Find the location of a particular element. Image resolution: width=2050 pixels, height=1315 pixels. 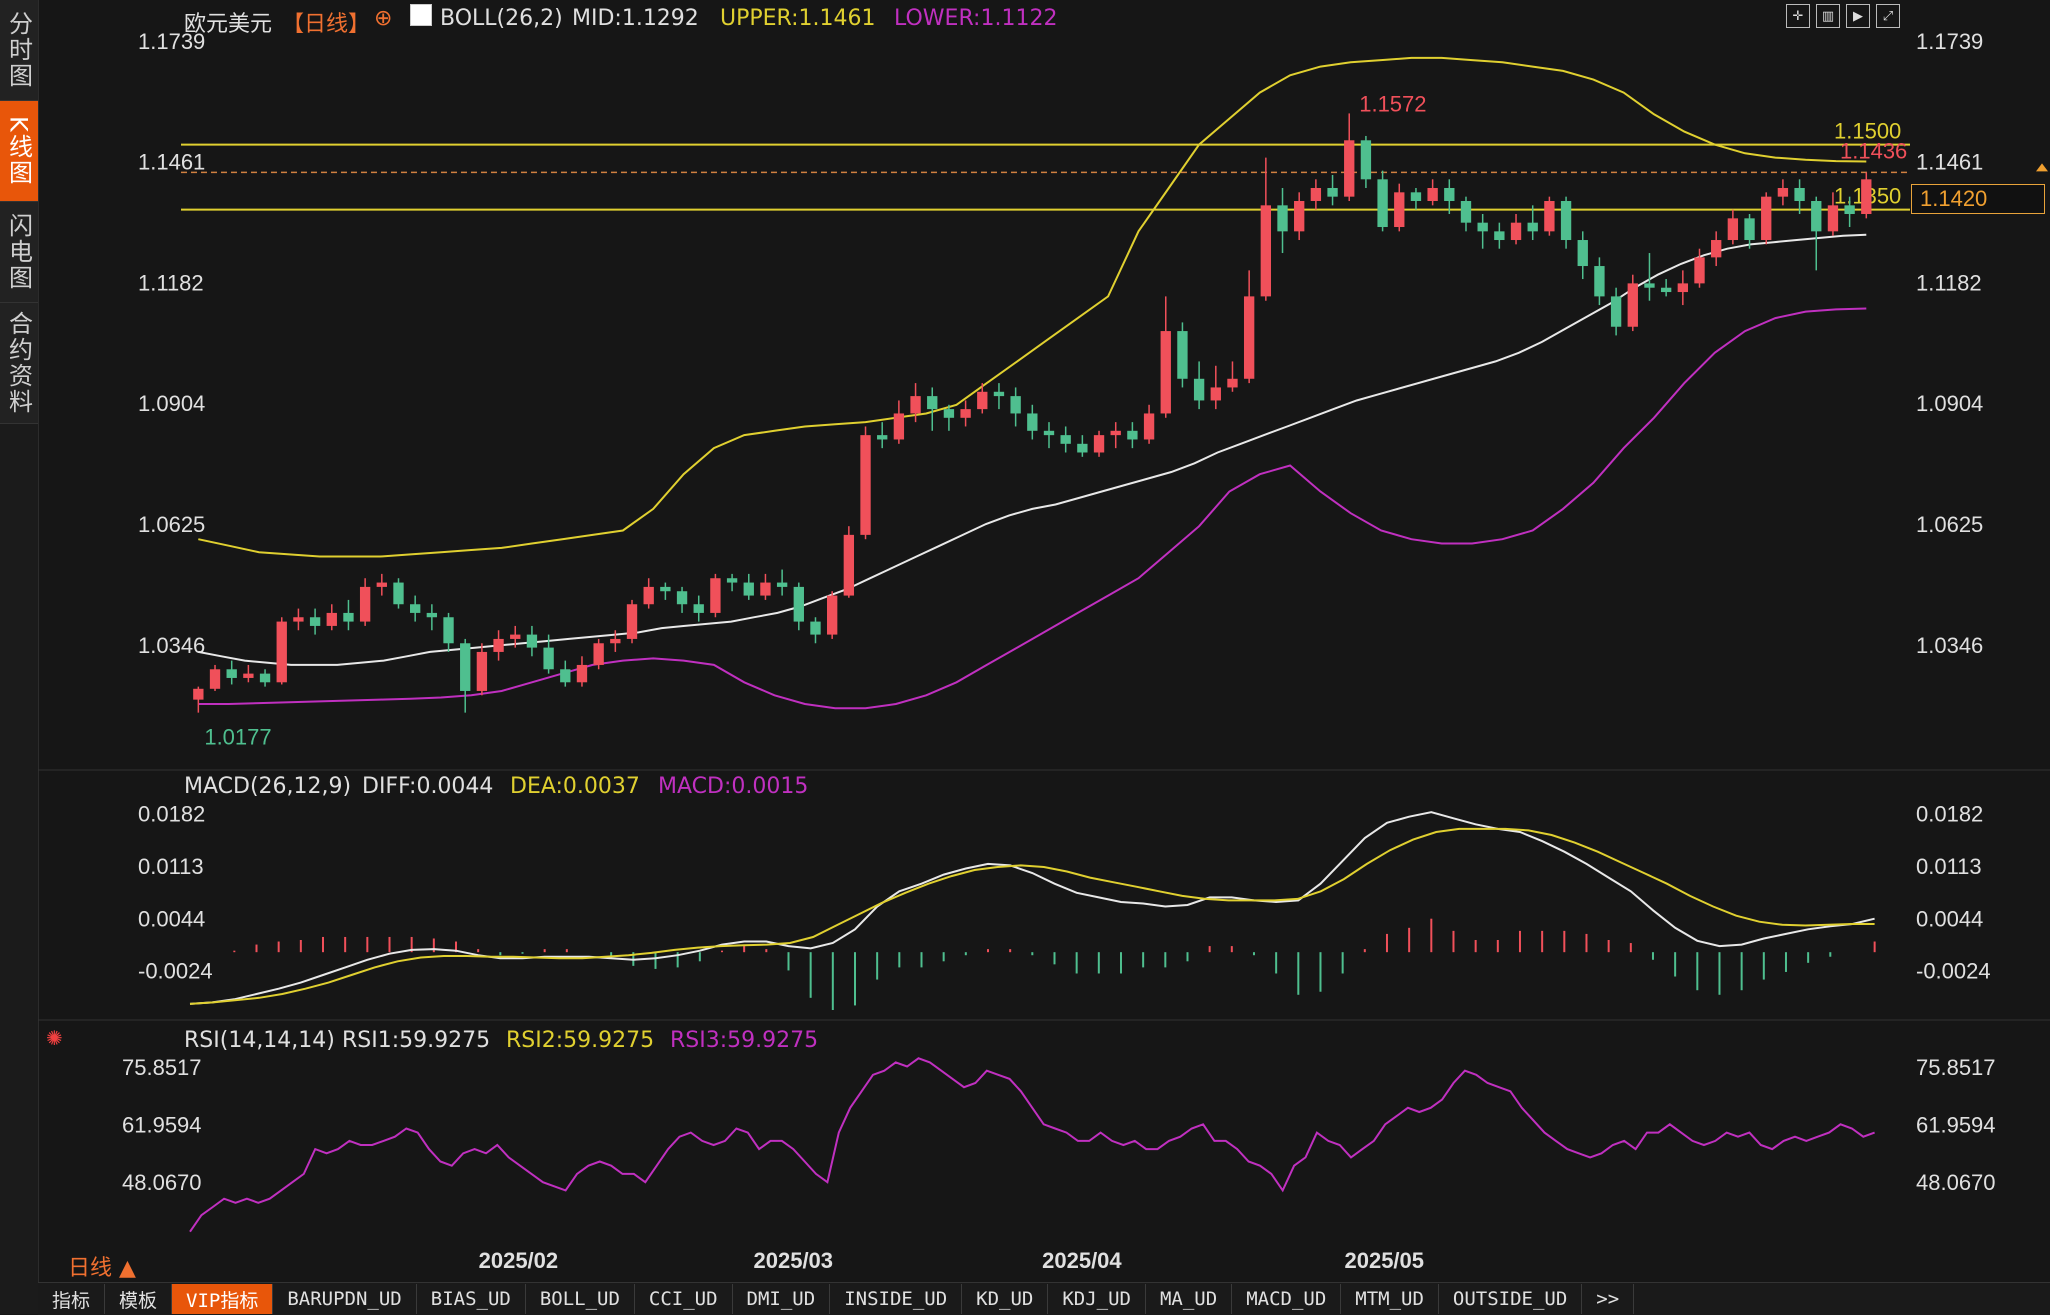

rsi-title: RSI(14,14,14) is located at coordinates (259, 1040).